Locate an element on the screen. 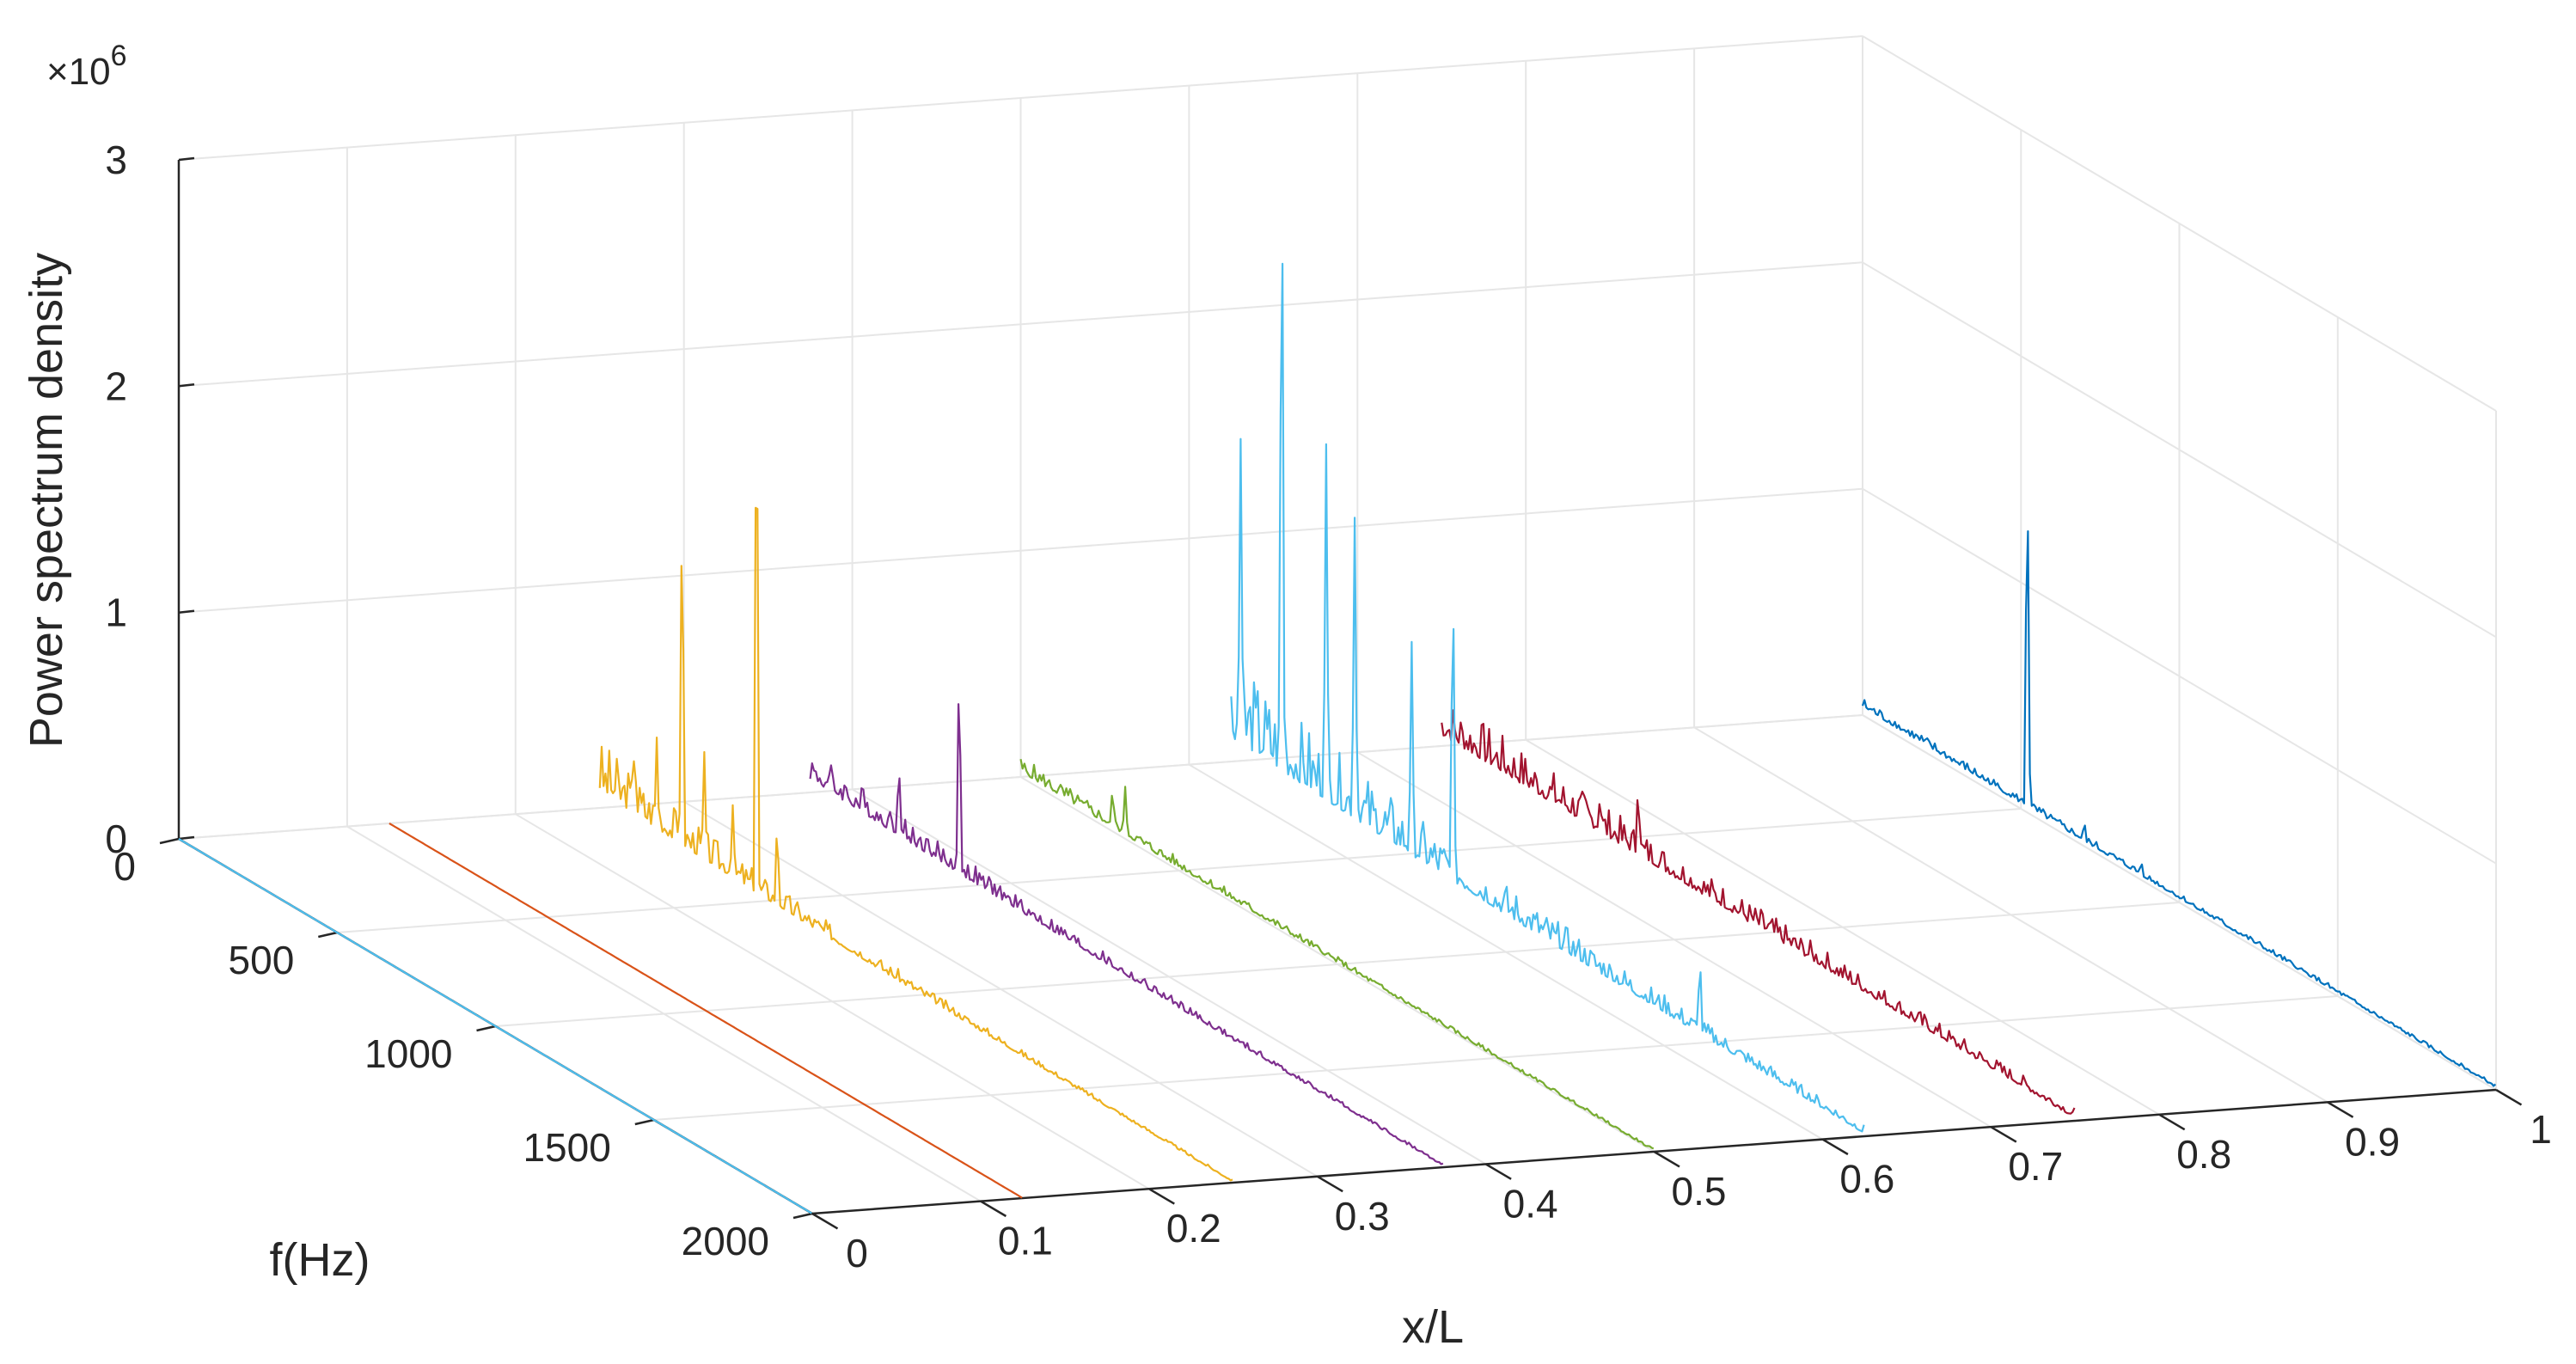 Image resolution: width=2576 pixels, height=1364 pixels. z-tick-label: 0 is located at coordinates (116, 839).